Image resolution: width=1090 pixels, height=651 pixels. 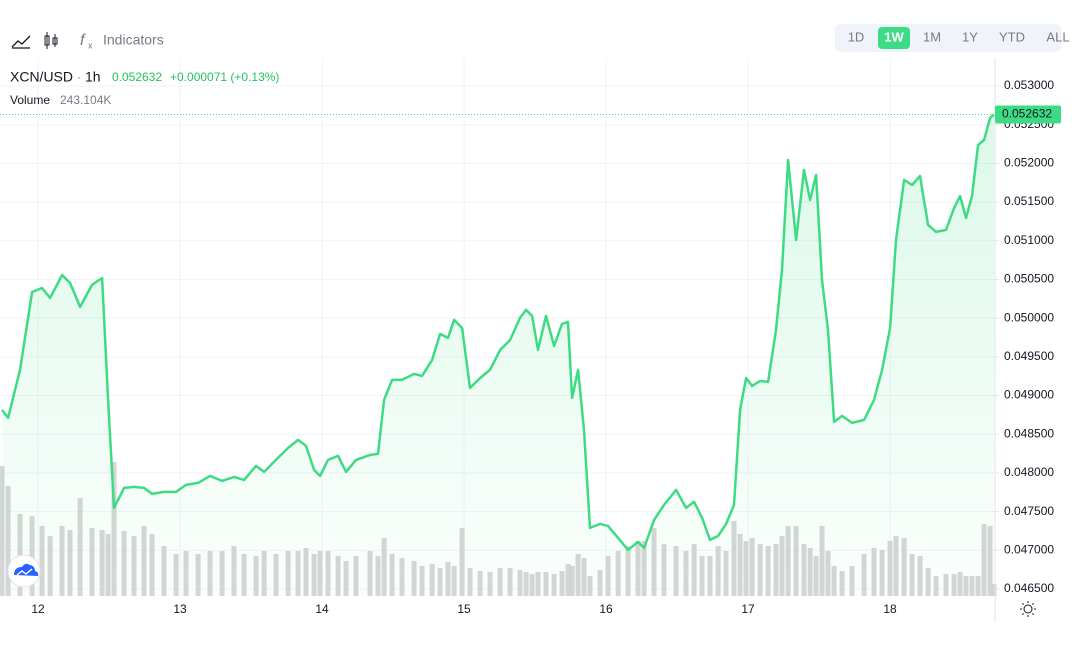 I want to click on range-button: 1Y, so click(x=970, y=36).